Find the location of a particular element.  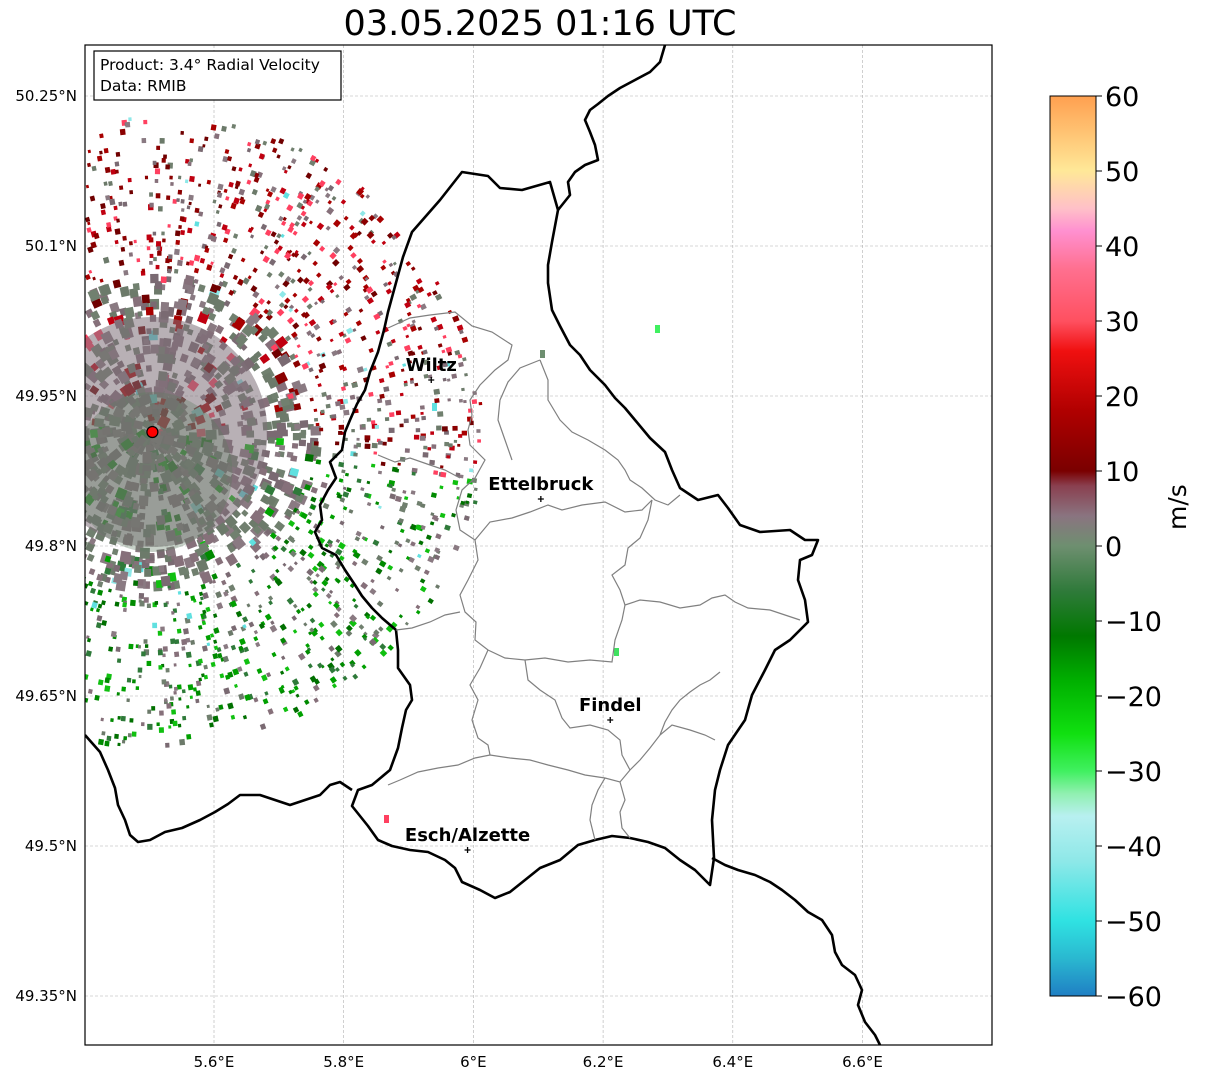

city-label: Esch/Alzette is located at coordinates (467, 835).